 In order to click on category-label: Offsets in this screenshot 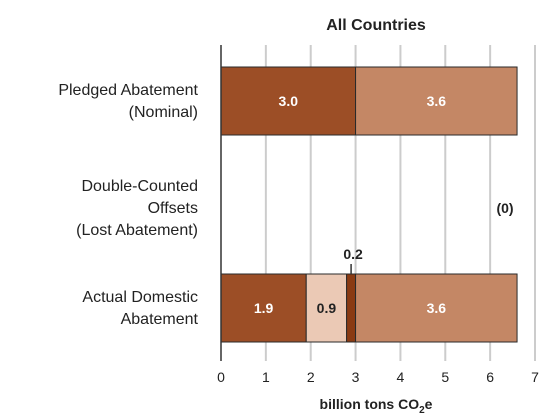, I will do `click(173, 208)`.